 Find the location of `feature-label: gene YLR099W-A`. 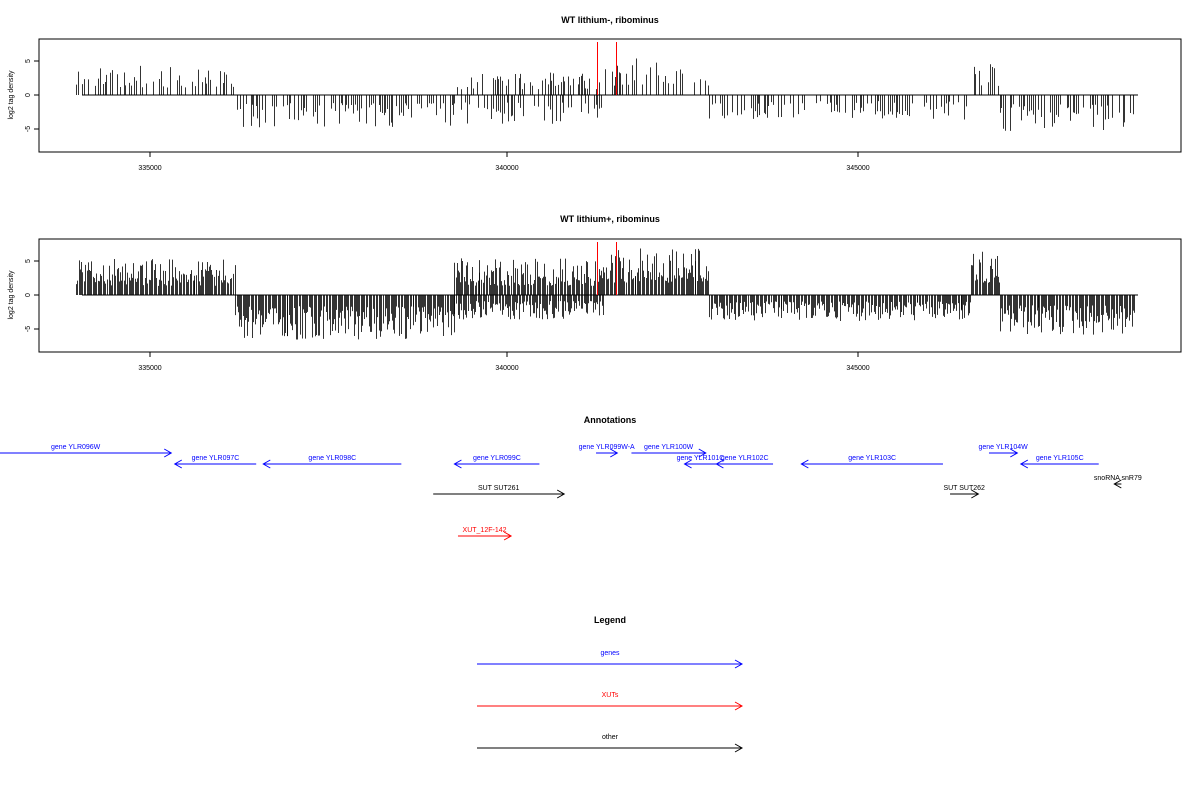

feature-label: gene YLR099W-A is located at coordinates (607, 447).